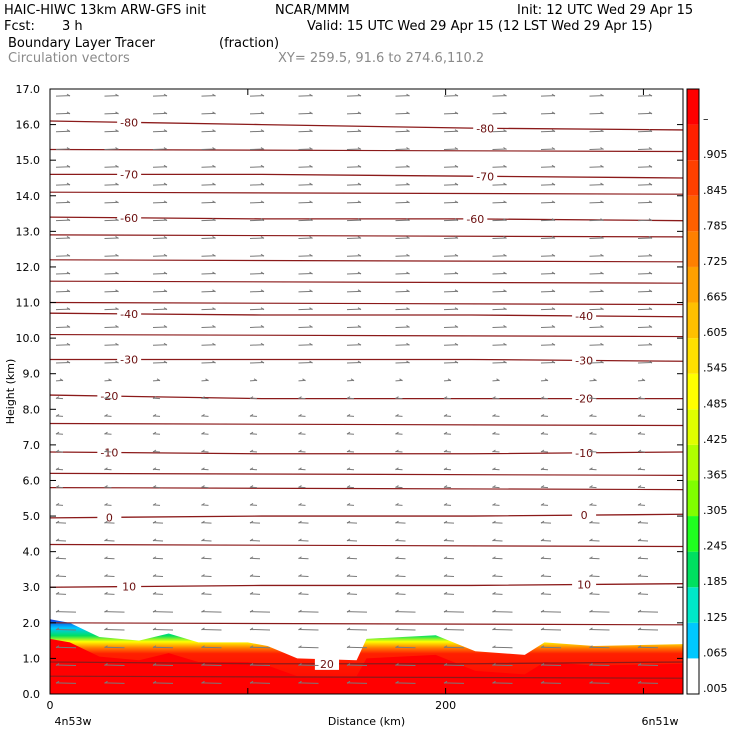 This screenshot has width=740, height=740. I want to click on contour-label: -10, so click(584, 453).